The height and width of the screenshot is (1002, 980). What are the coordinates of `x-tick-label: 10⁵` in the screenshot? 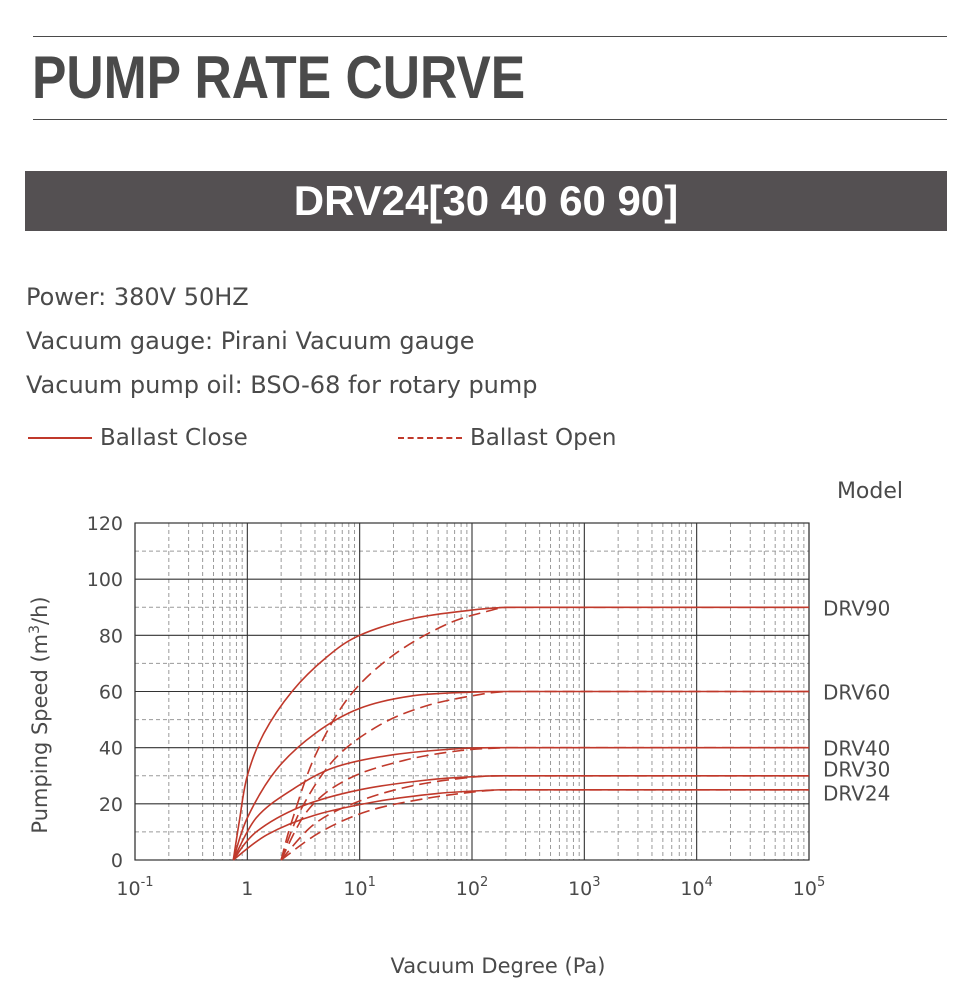 It's located at (809, 887).